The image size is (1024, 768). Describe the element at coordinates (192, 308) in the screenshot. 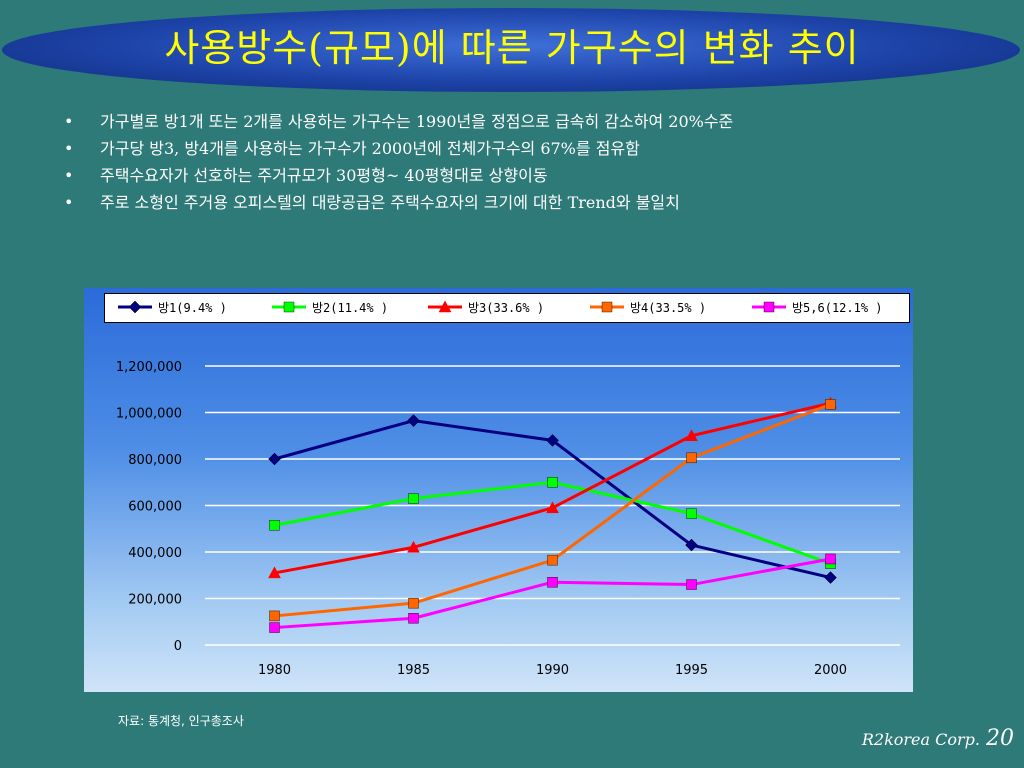

I see `legend-label: 방1(9.4% )` at that location.